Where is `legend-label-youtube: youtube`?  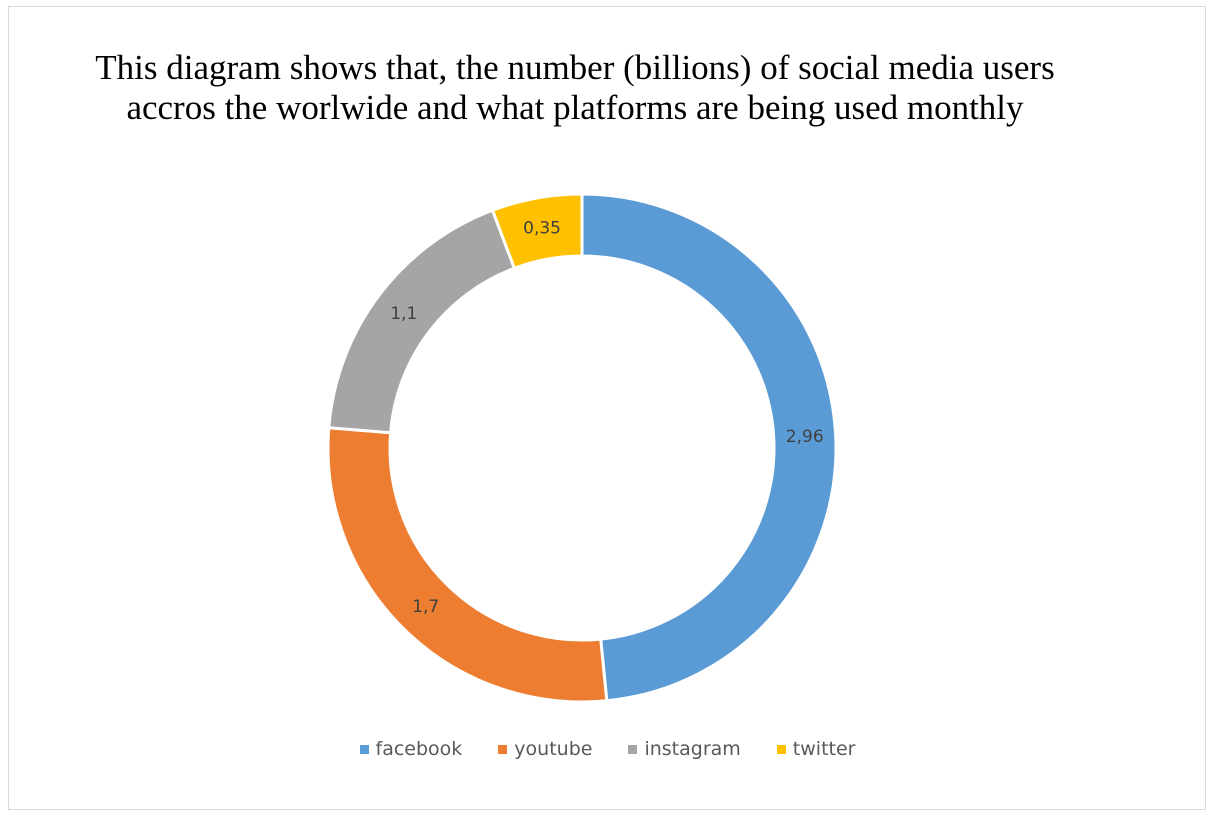
legend-label-youtube: youtube is located at coordinates (553, 749).